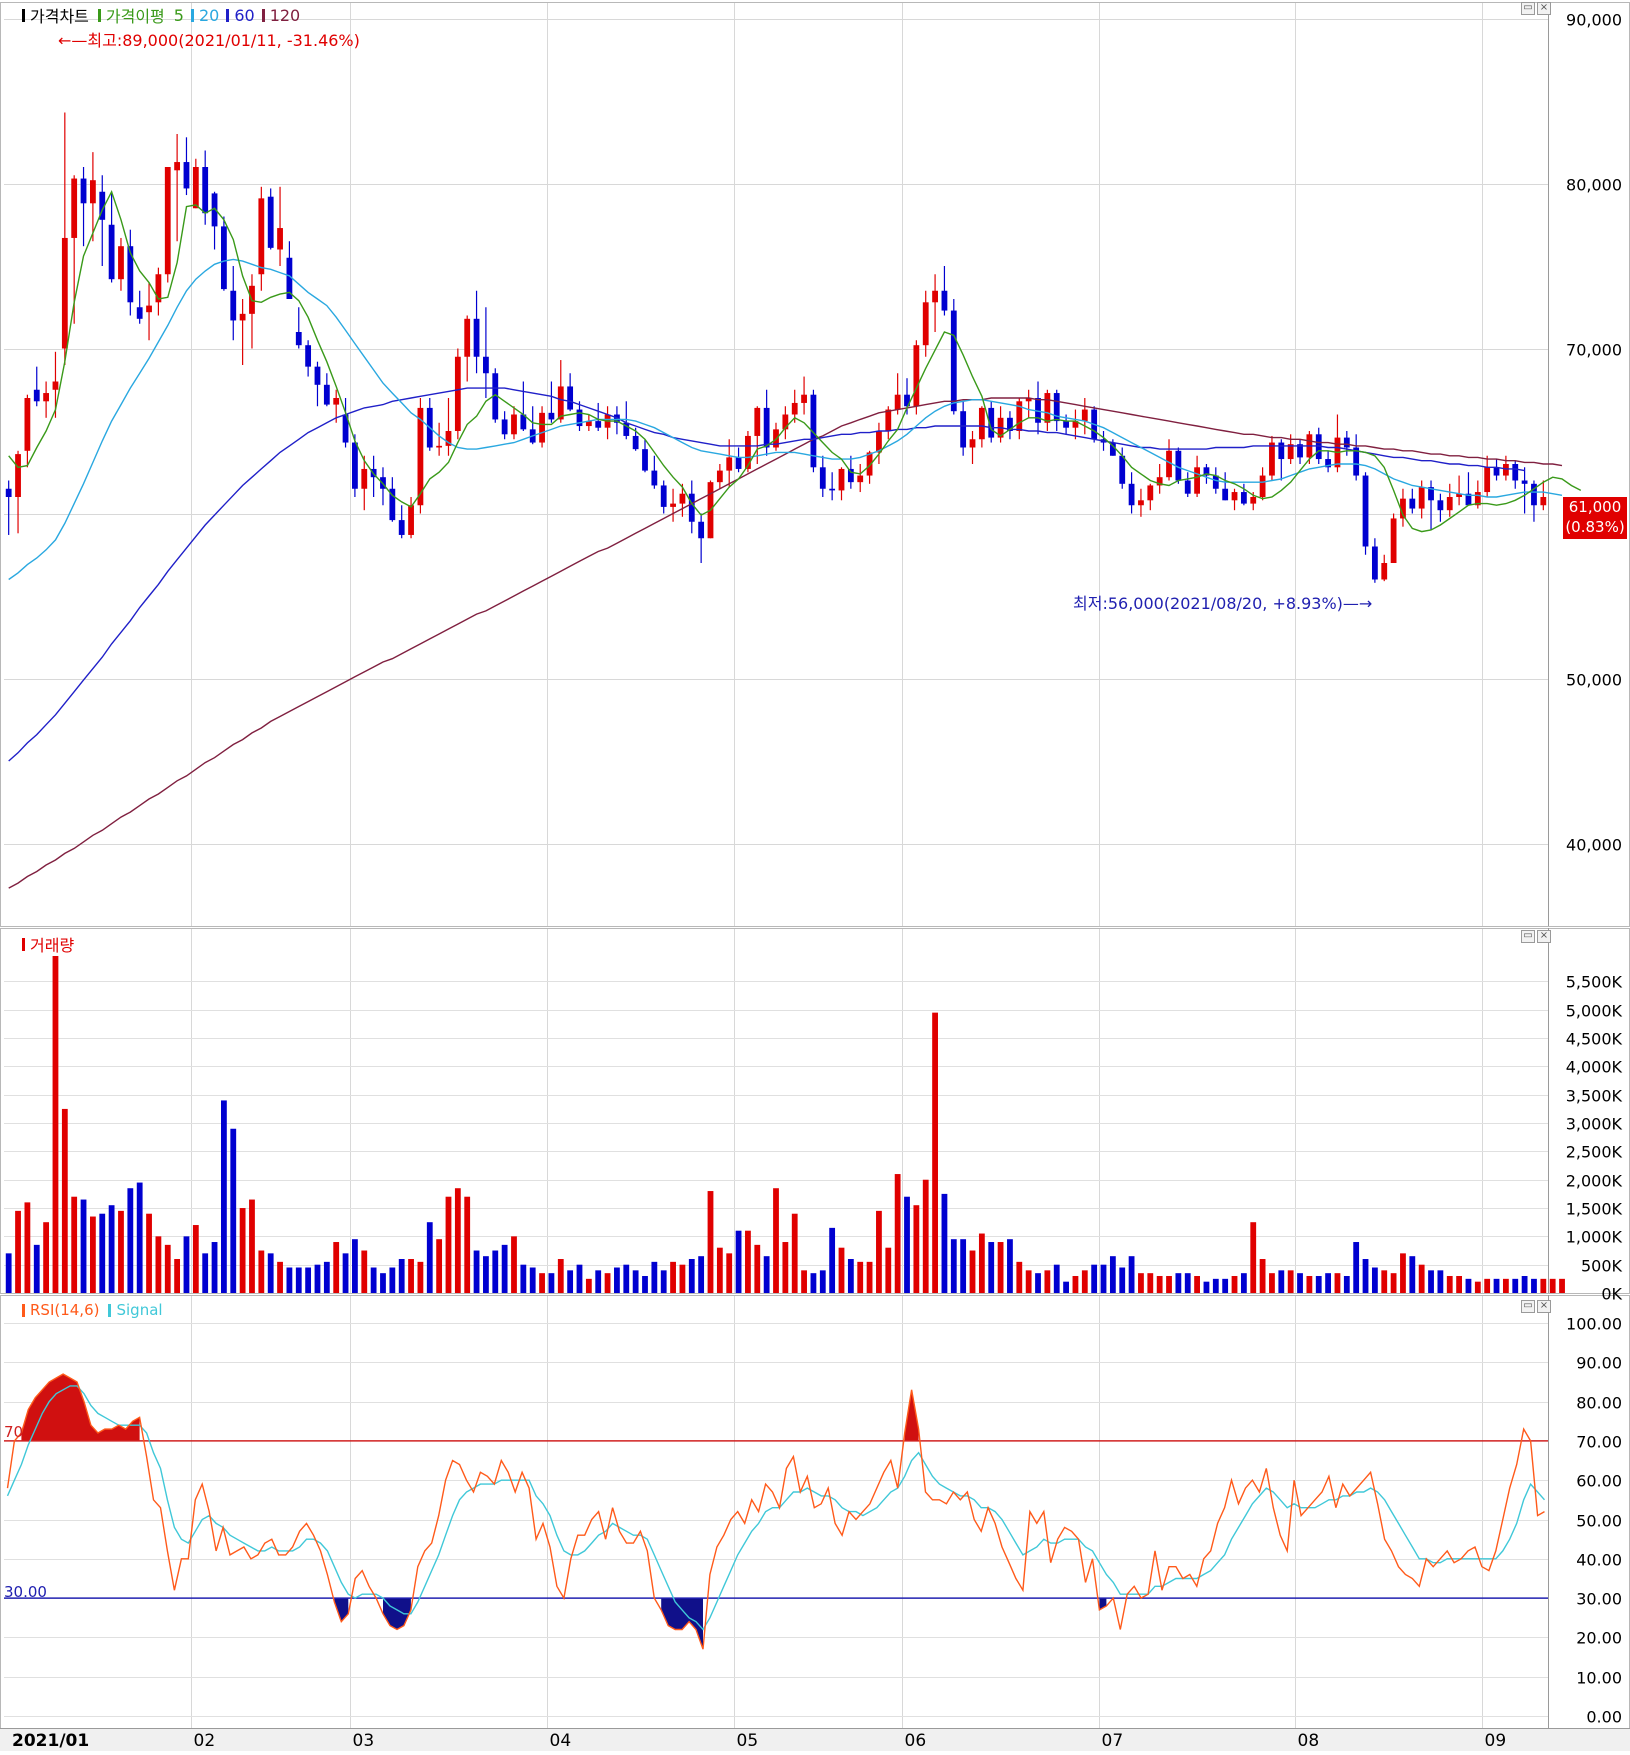  Describe the element at coordinates (1544, 936) in the screenshot. I see `volume-panel-close-icon: ×` at that location.